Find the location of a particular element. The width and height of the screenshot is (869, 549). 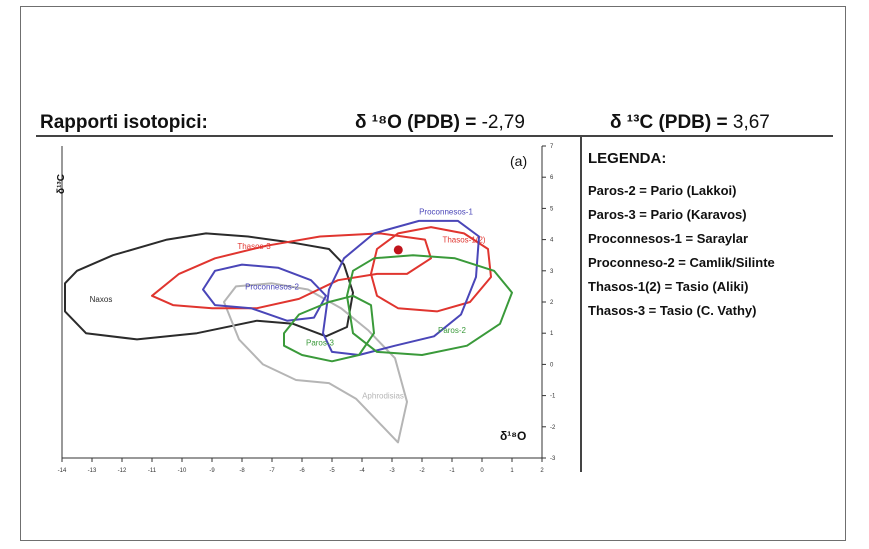

field-label-thasos-1-2: Thasos-1(2) is located at coordinates (463, 240).